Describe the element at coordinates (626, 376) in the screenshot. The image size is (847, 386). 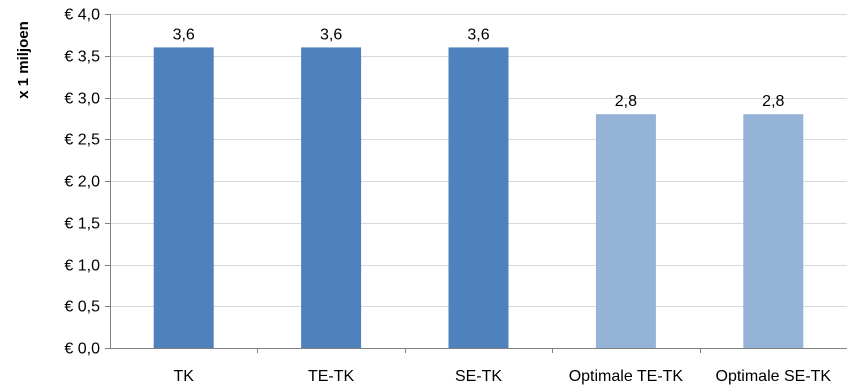
I see `x-tick-label: Optimale TE-TK` at that location.